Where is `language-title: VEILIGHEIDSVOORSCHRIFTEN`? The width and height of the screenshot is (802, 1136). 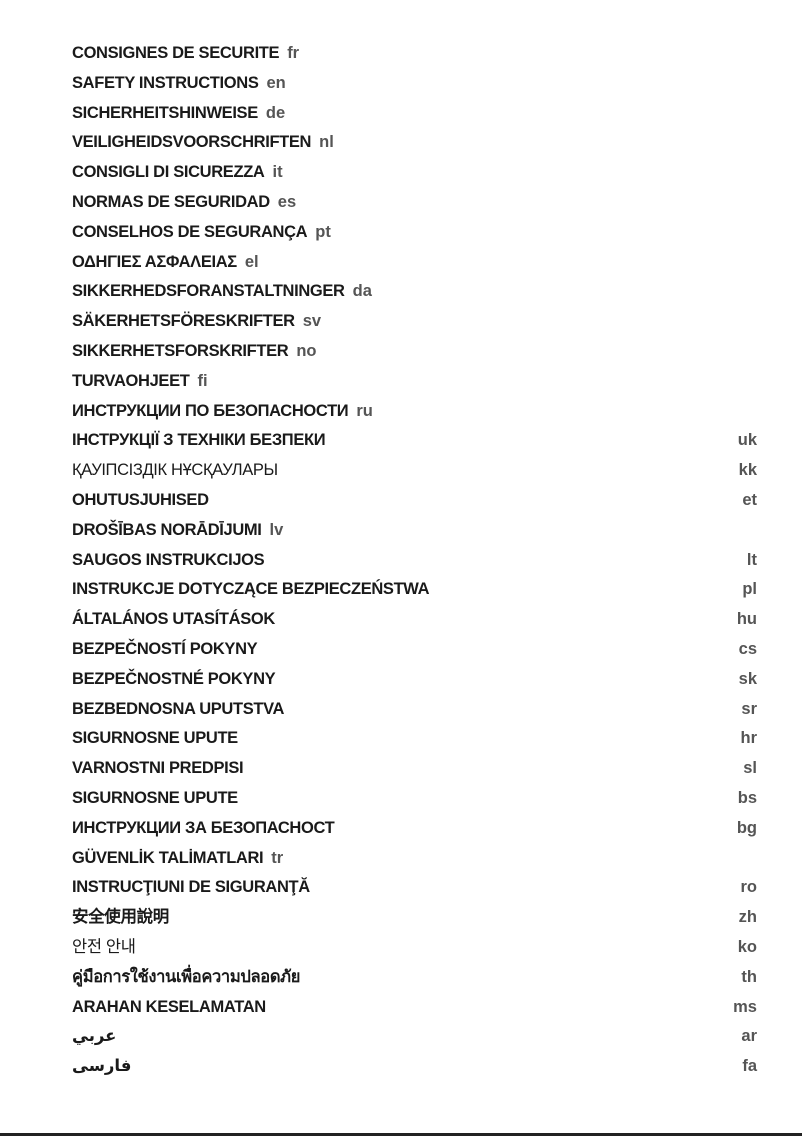 language-title: VEILIGHEIDSVOORSCHRIFTEN is located at coordinates (192, 142).